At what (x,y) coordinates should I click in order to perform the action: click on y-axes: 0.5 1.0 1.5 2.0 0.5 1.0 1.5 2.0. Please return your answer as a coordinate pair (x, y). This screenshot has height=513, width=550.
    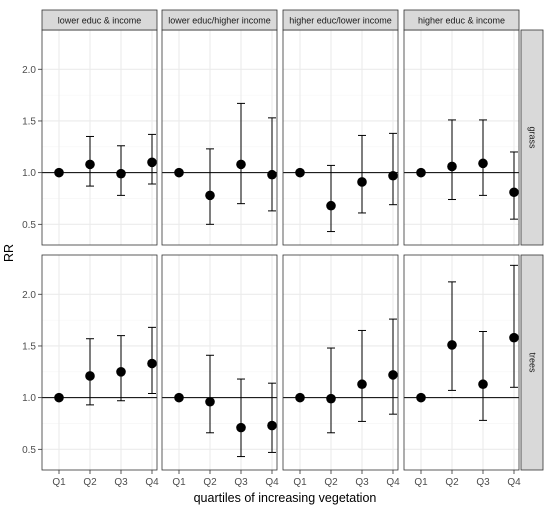
    Looking at the image, I should click on (32, 260).